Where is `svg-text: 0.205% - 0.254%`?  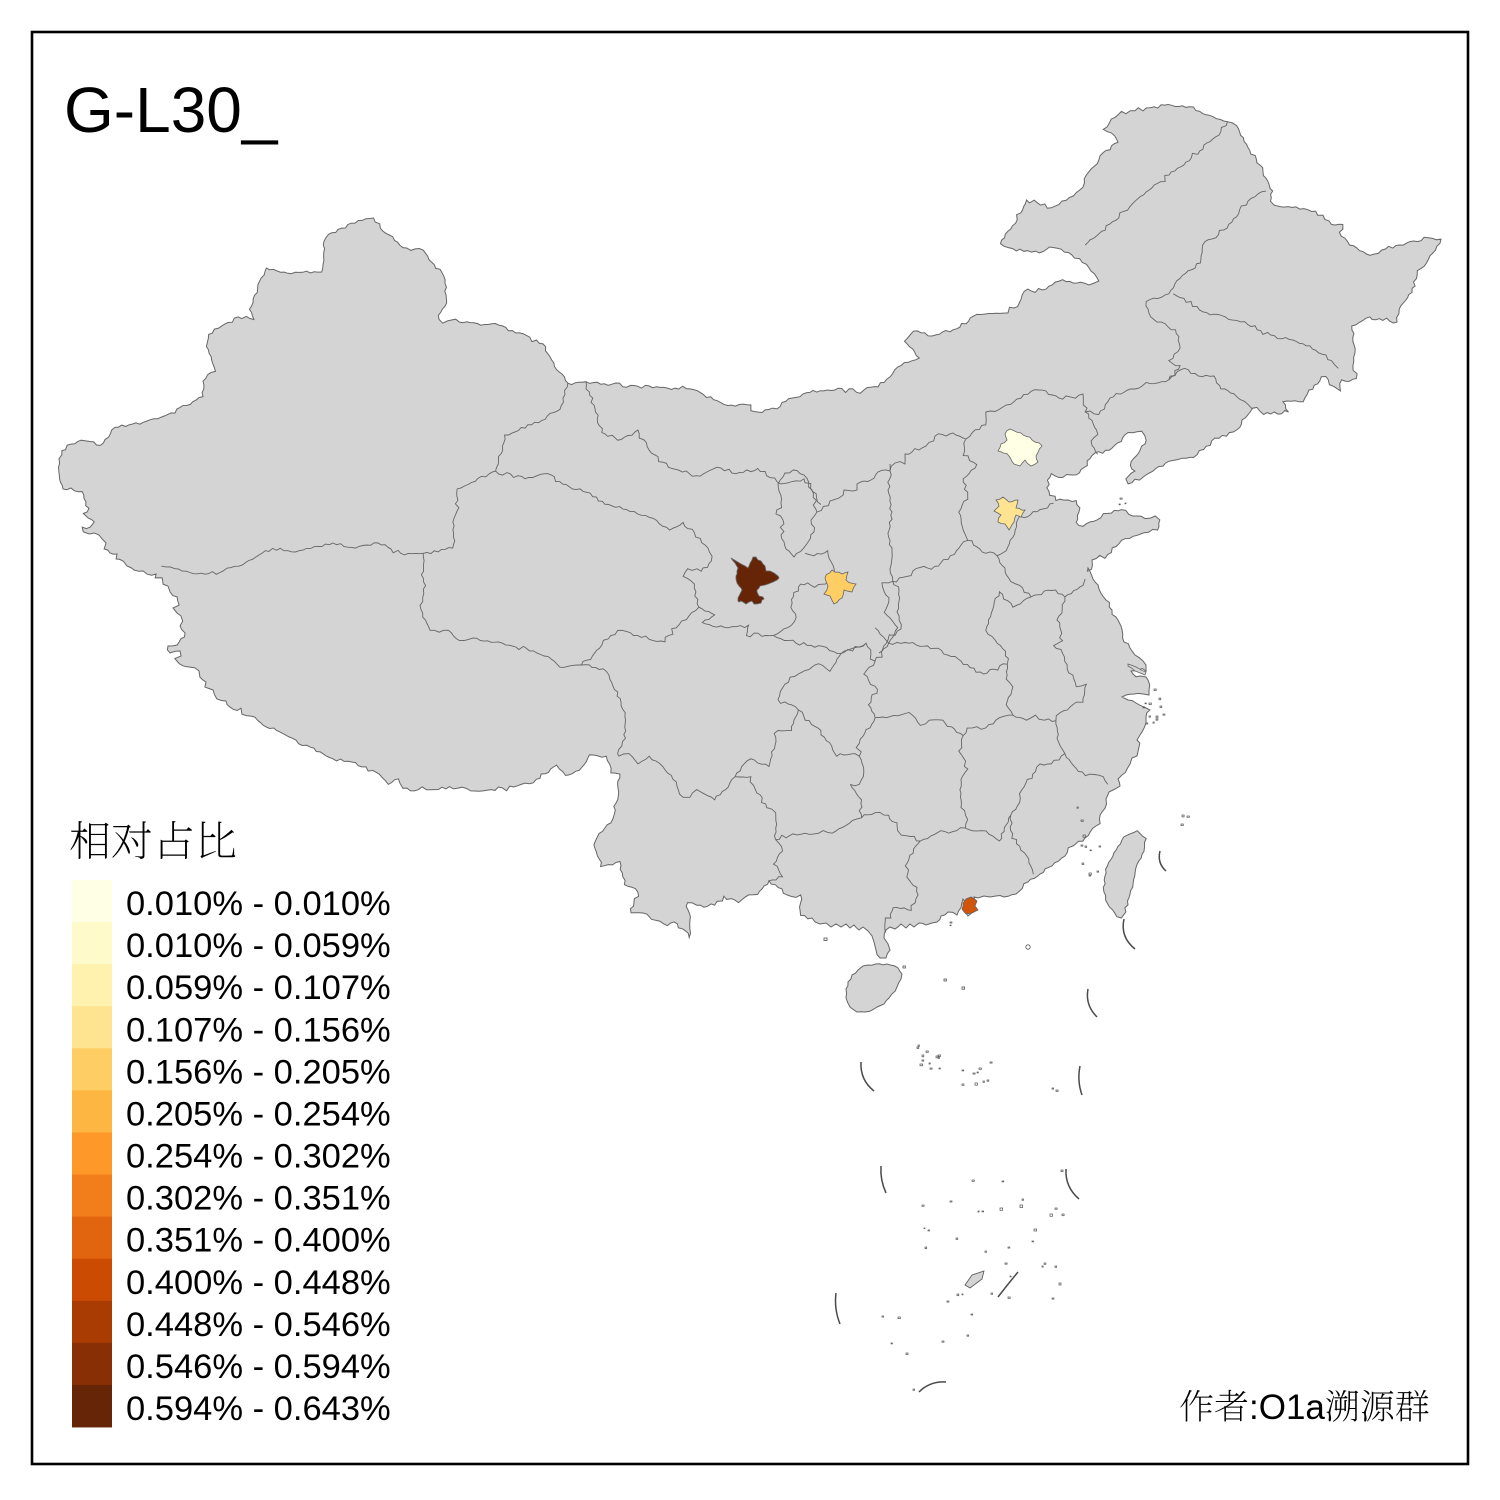 svg-text: 0.205% - 0.254% is located at coordinates (258, 1114).